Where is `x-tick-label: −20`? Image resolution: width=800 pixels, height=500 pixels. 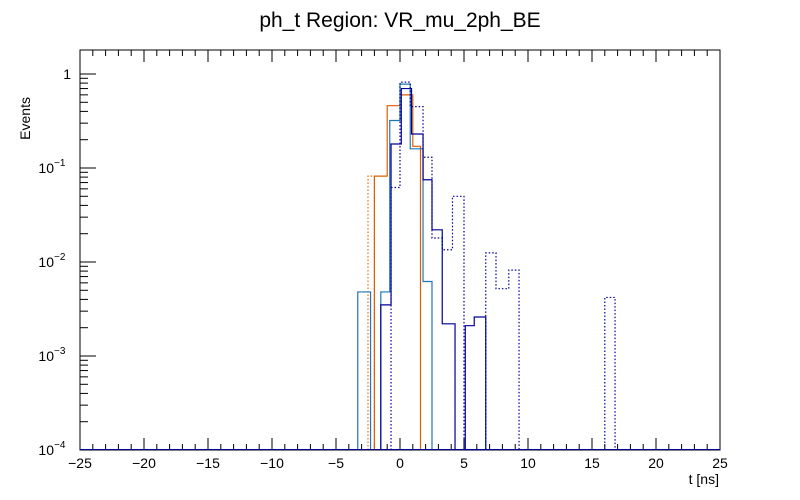 x-tick-label: −20 is located at coordinates (144, 463).